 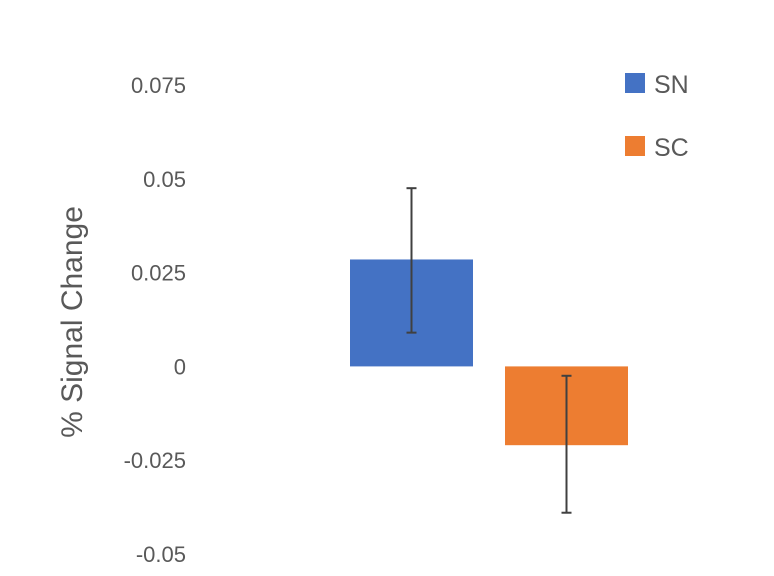 What do you see at coordinates (155, 460) in the screenshot?
I see `y-tick-label: -0.025` at bounding box center [155, 460].